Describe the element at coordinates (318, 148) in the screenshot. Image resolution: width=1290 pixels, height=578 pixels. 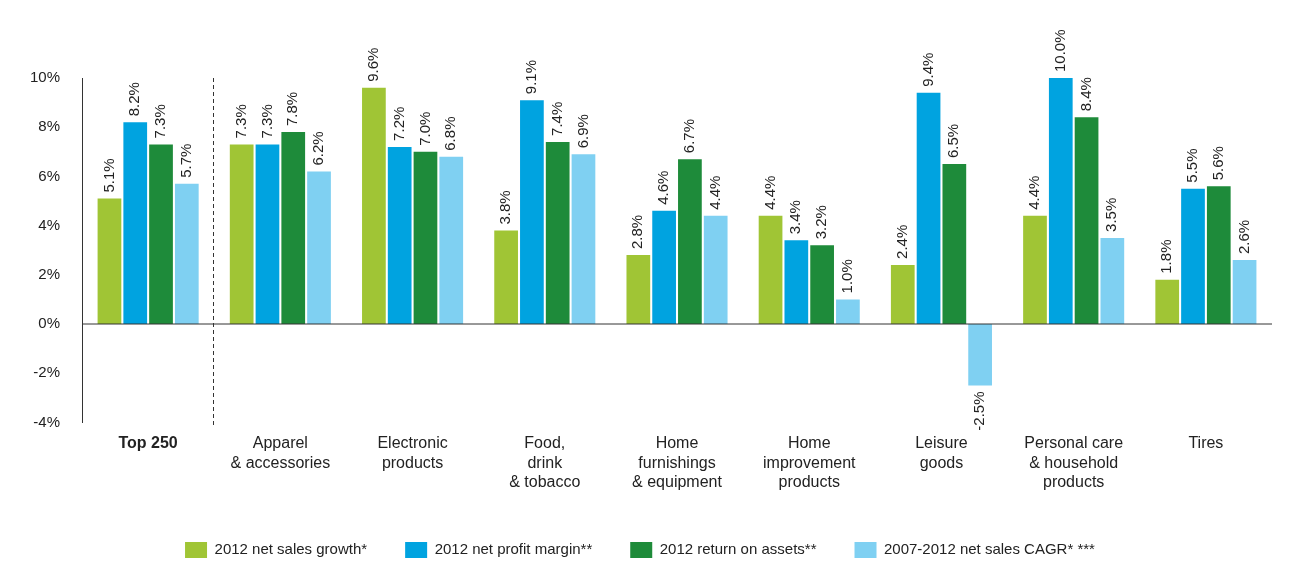
I see `data-label: 6.2%` at that location.